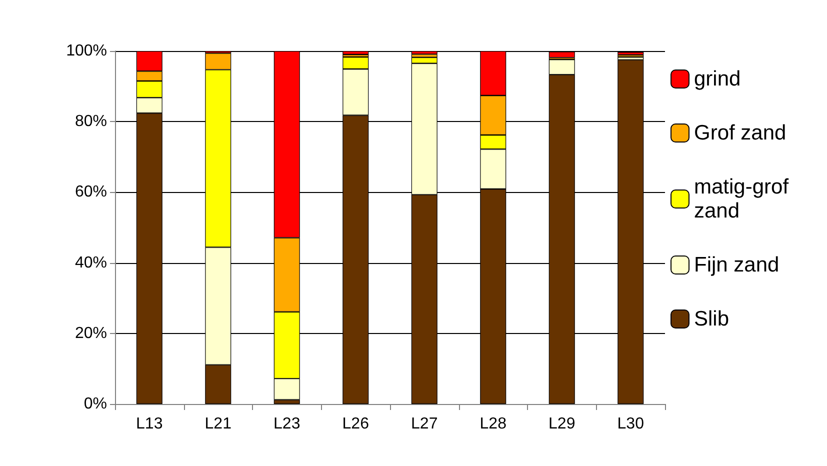 The width and height of the screenshot is (827, 466). I want to click on legend-label: matig-grof zand, so click(744, 199).